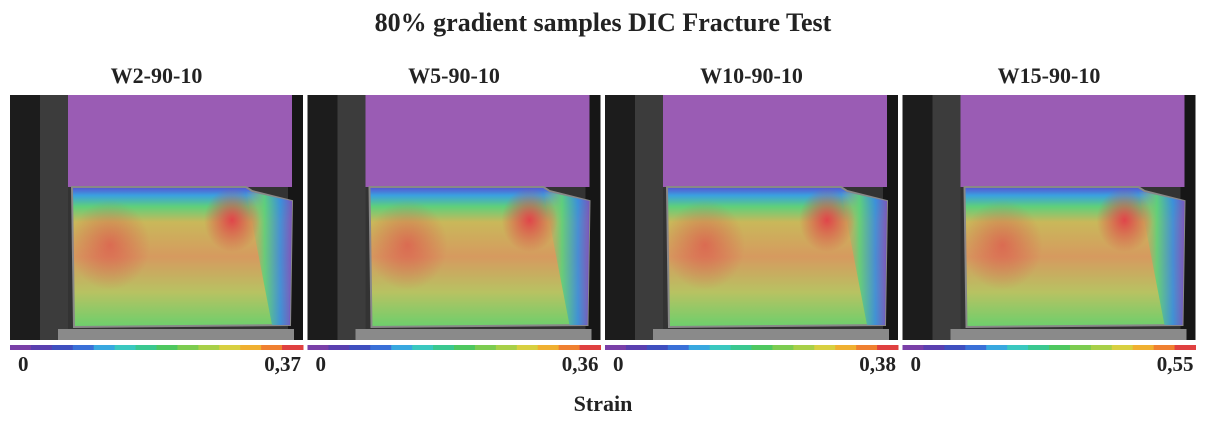 The image size is (1207, 427). What do you see at coordinates (751, 75) in the screenshot?
I see `panel-title: W10-90-10` at bounding box center [751, 75].